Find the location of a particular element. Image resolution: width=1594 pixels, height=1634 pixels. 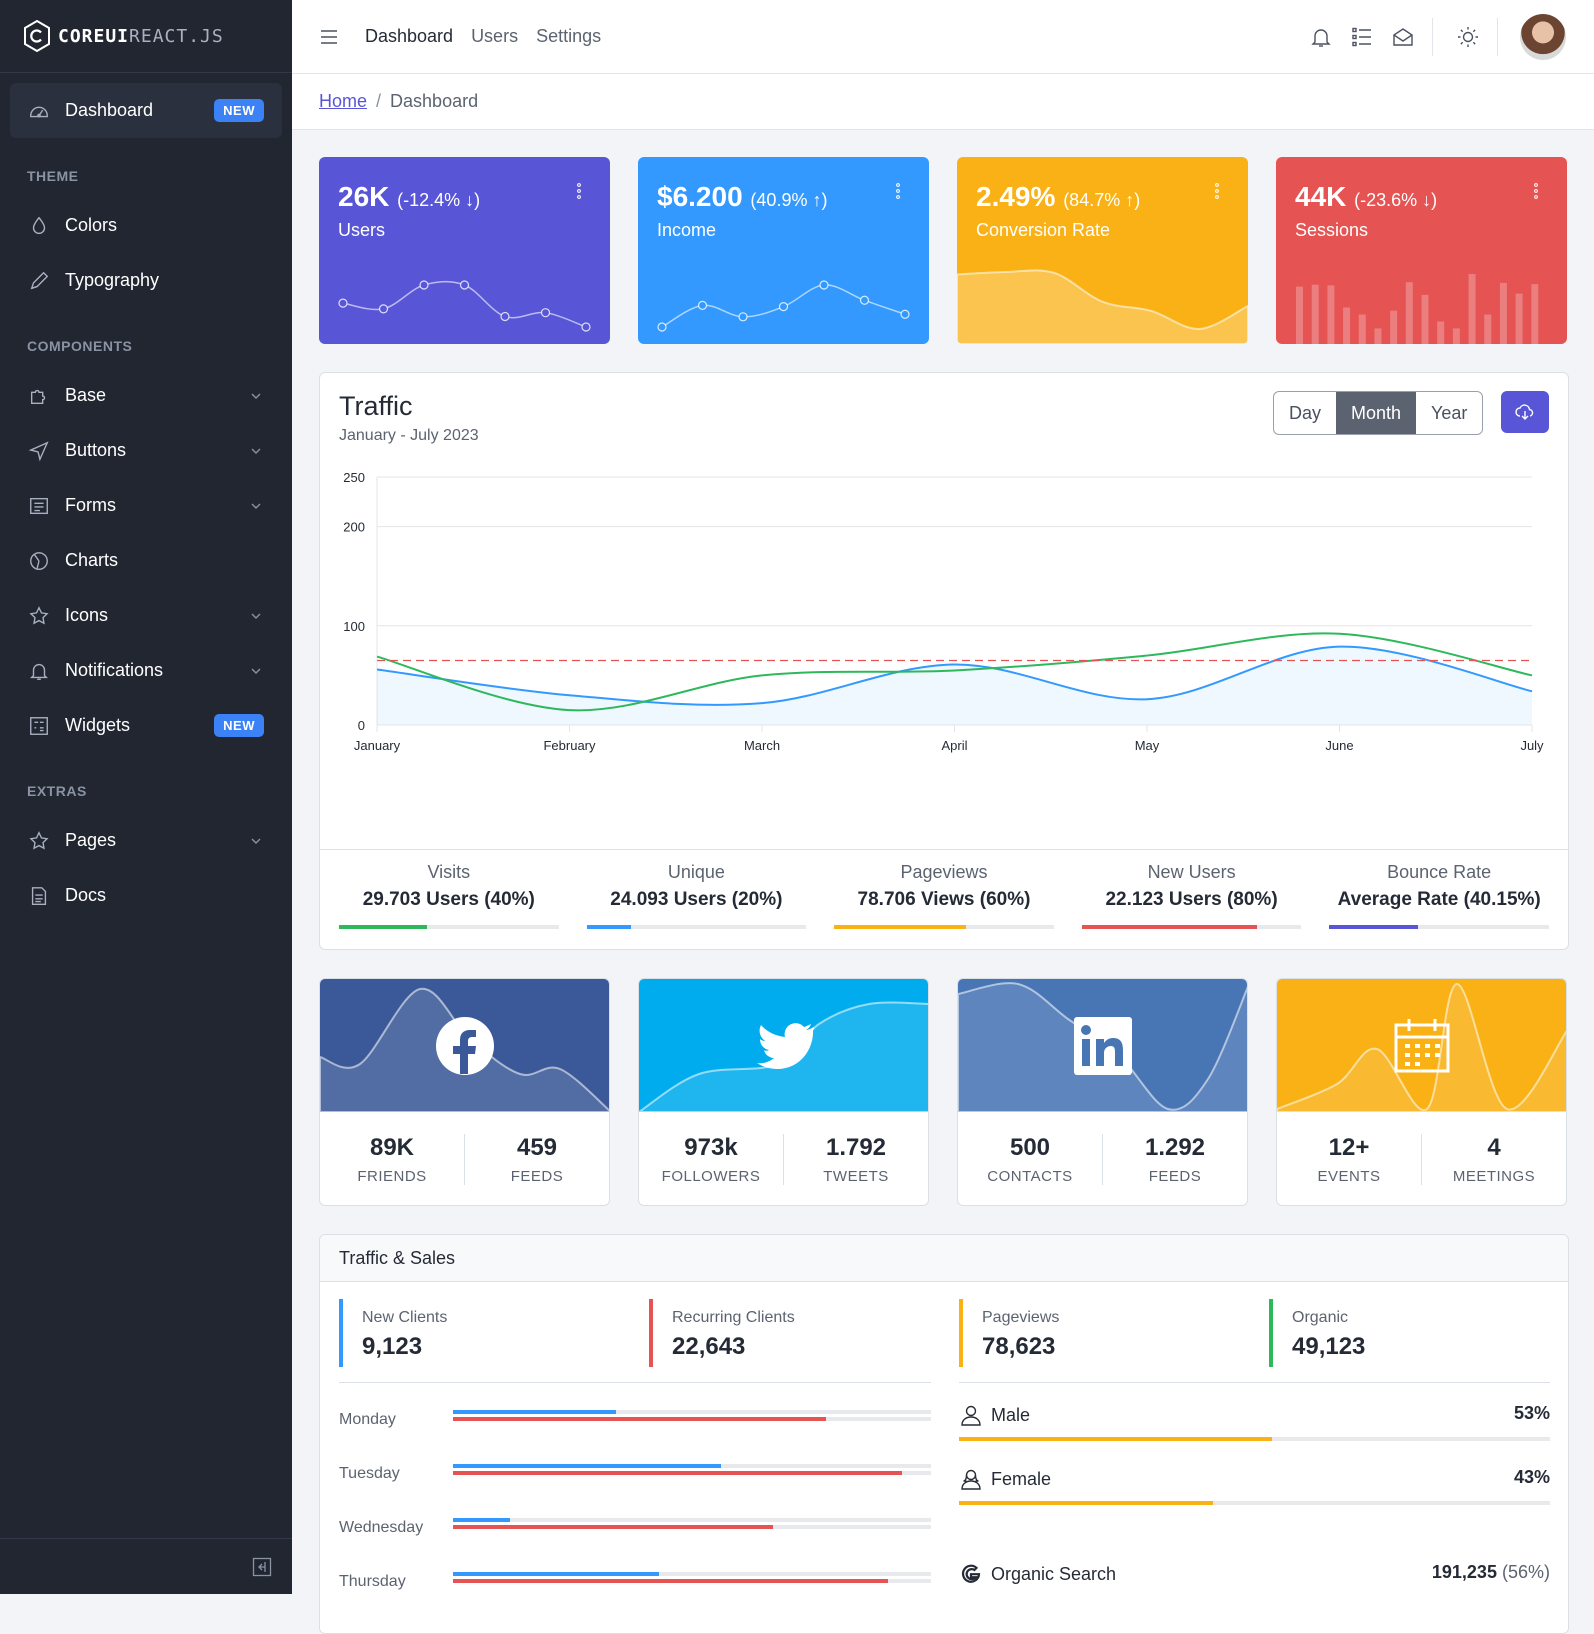

coreui-logo-icon is located at coordinates (37, 36).